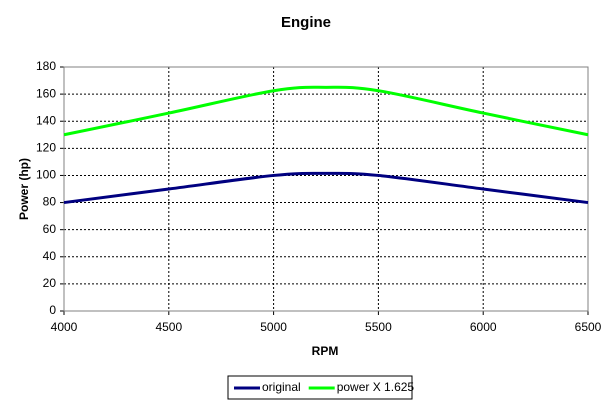  What do you see at coordinates (46, 148) in the screenshot?
I see `y-tick-label: 120` at bounding box center [46, 148].